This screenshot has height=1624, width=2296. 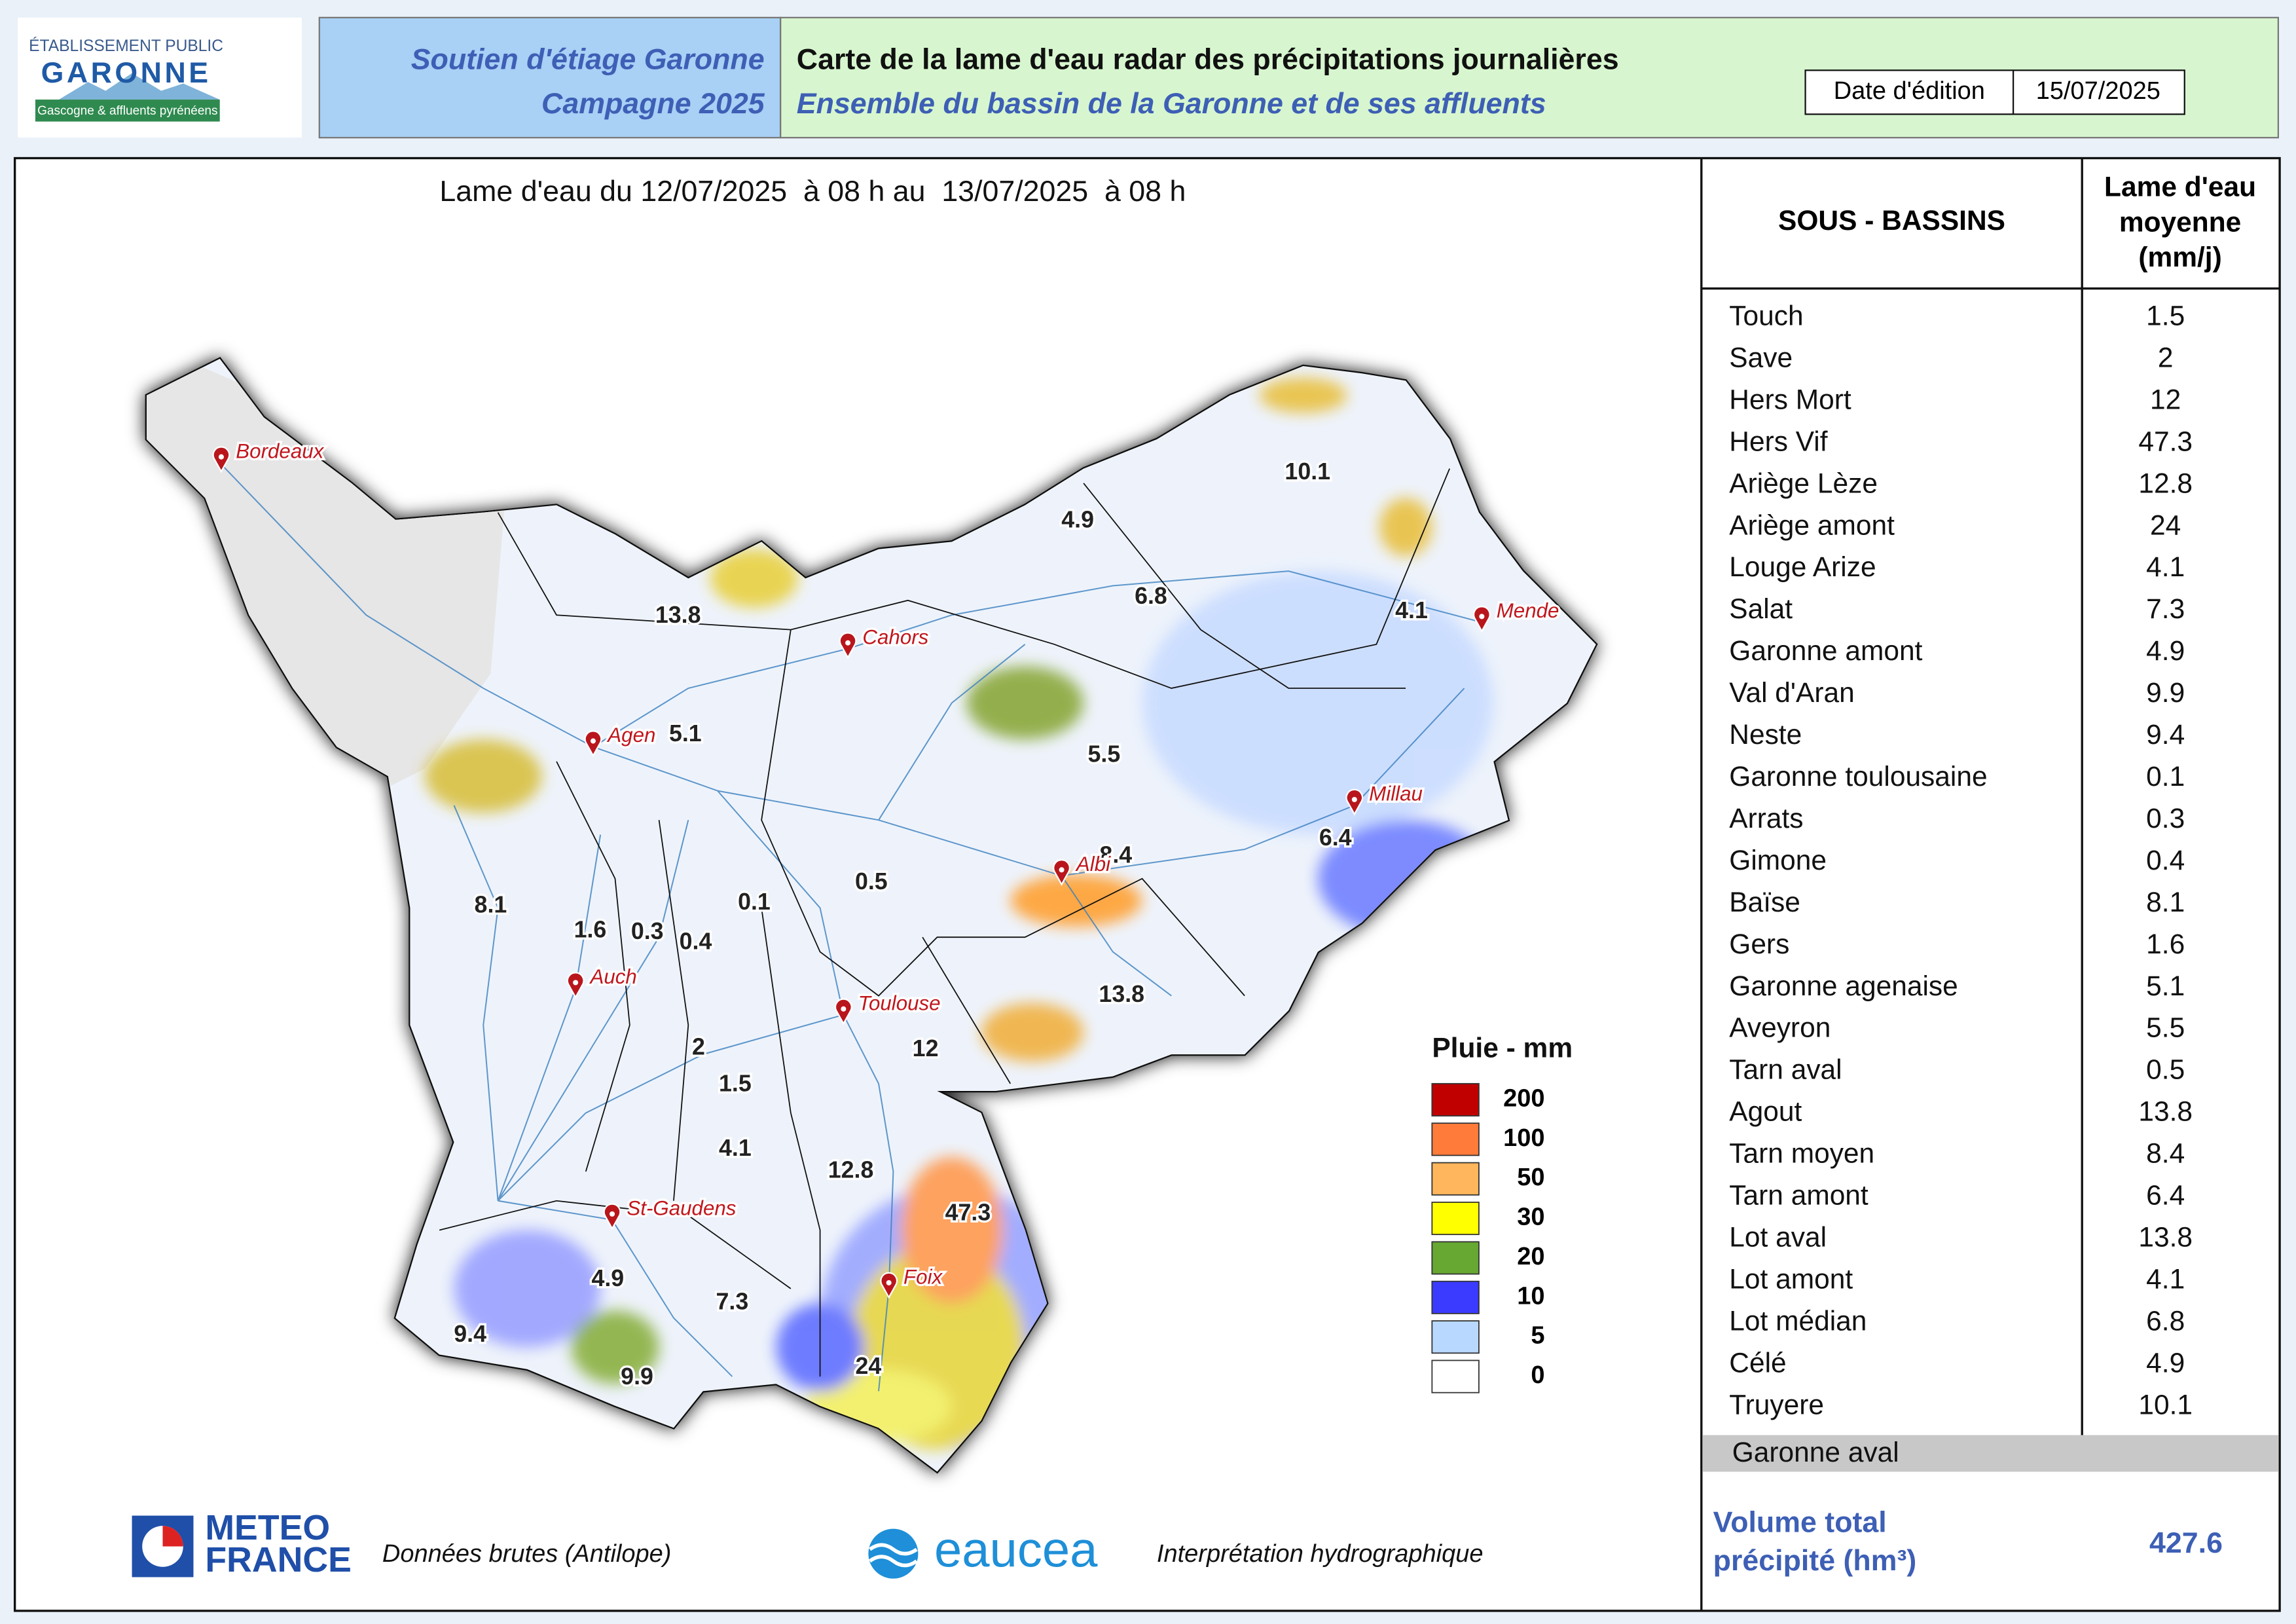 What do you see at coordinates (278, 1559) in the screenshot?
I see `meteo-logo-2: FRANCE` at bounding box center [278, 1559].